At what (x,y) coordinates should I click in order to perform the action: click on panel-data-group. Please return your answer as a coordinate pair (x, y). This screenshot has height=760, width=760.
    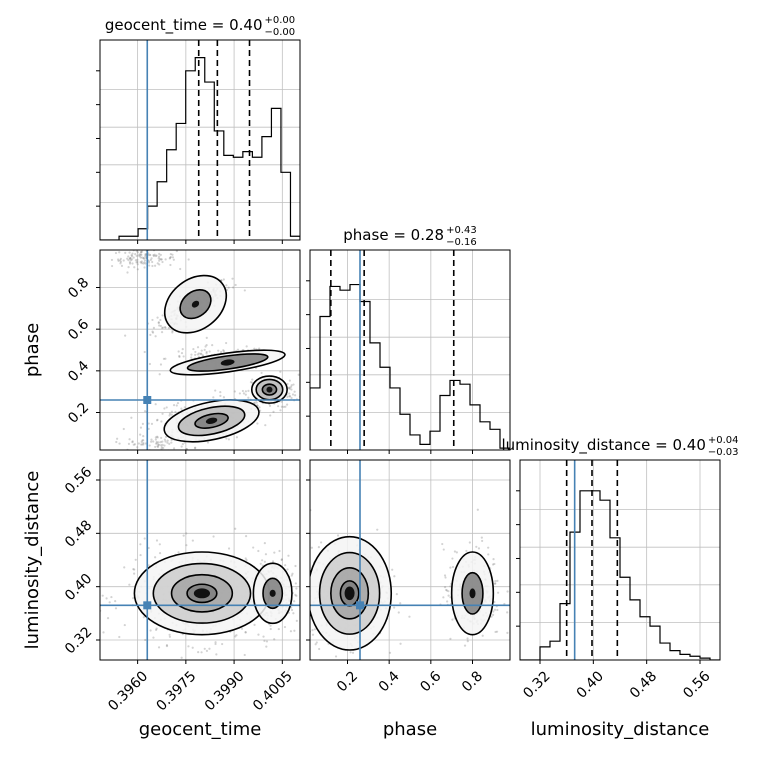
    Looking at the image, I should click on (410, 350).